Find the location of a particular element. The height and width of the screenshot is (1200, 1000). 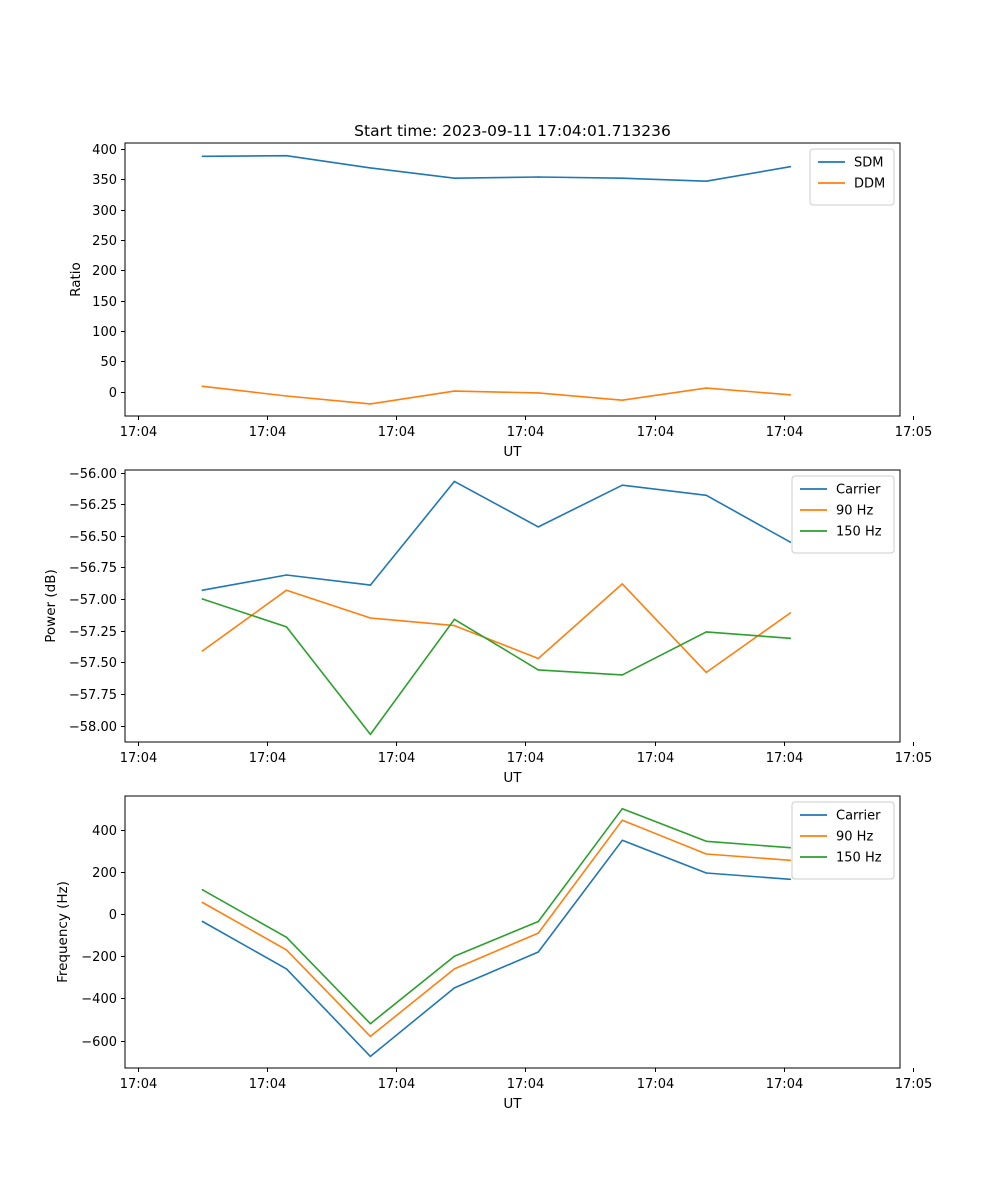

power-y-tick-label: −57.00 is located at coordinates (93, 600).